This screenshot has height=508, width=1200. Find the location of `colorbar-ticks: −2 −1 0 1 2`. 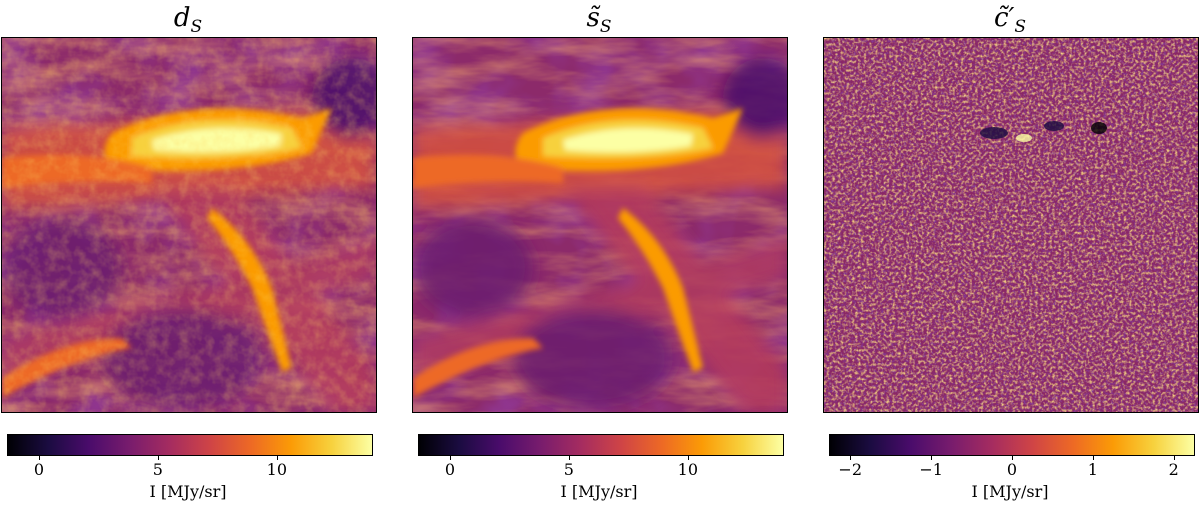

colorbar-ticks: −2 −1 0 1 2 is located at coordinates (1012, 467).